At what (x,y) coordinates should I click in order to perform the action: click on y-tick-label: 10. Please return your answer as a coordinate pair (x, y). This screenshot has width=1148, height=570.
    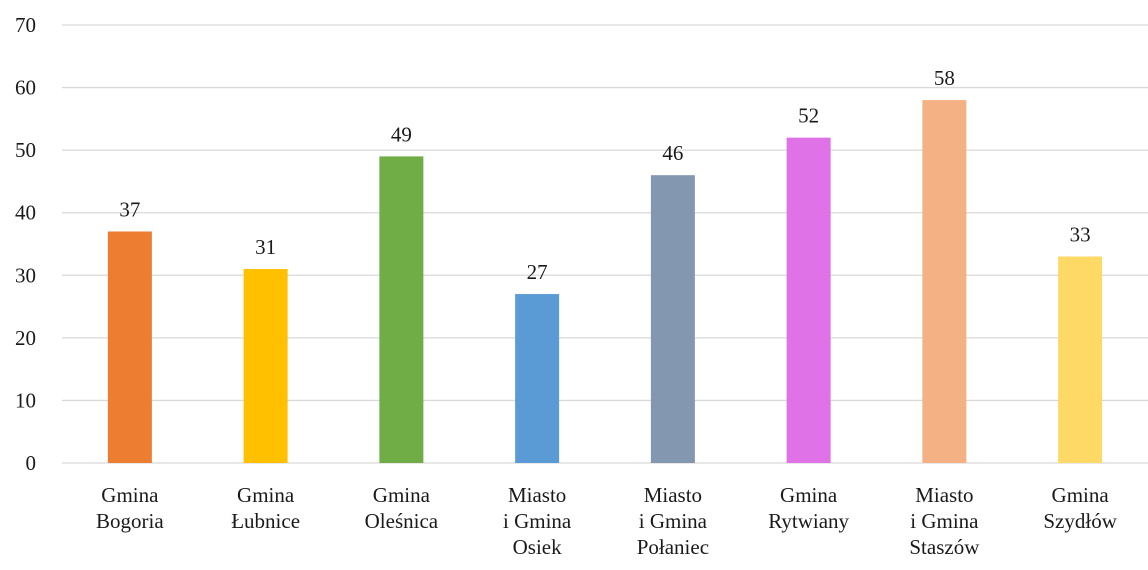
    Looking at the image, I should click on (25, 400).